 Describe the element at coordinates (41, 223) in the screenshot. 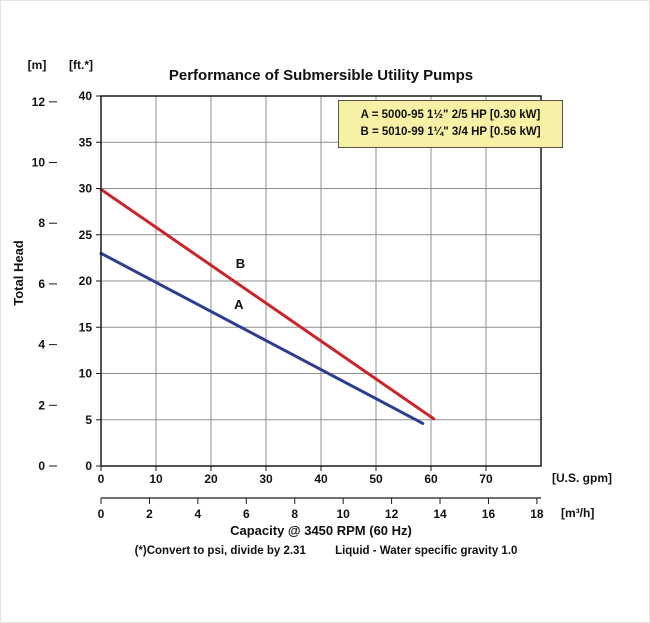

I see `tick-label-m: 8` at that location.